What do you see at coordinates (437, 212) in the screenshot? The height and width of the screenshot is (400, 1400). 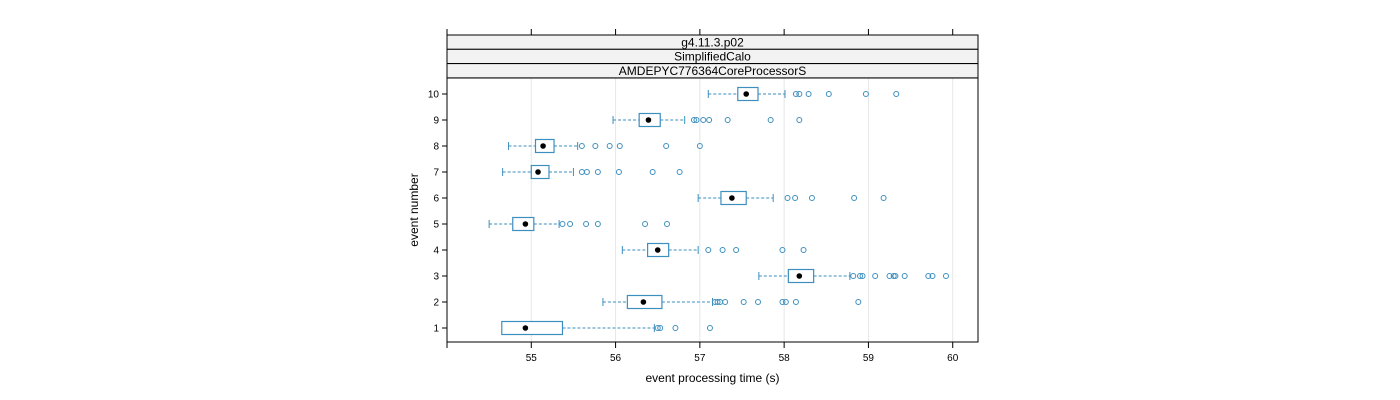 I see `y-axis: 1 2 3 4 5 6 7 8 9 10` at bounding box center [437, 212].